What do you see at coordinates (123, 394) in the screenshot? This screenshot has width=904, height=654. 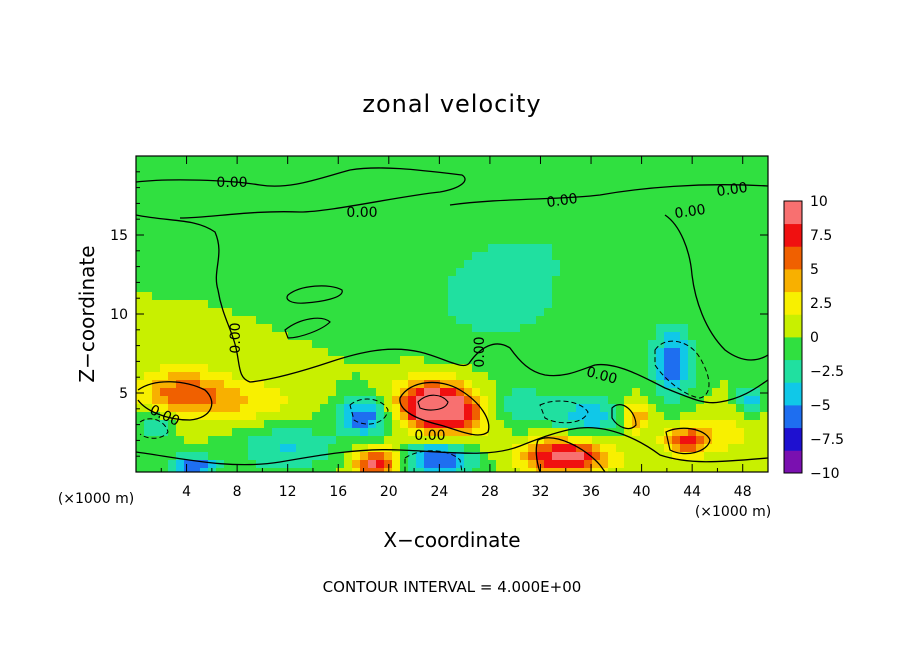 I see `y-tick-label: 5` at bounding box center [123, 394].